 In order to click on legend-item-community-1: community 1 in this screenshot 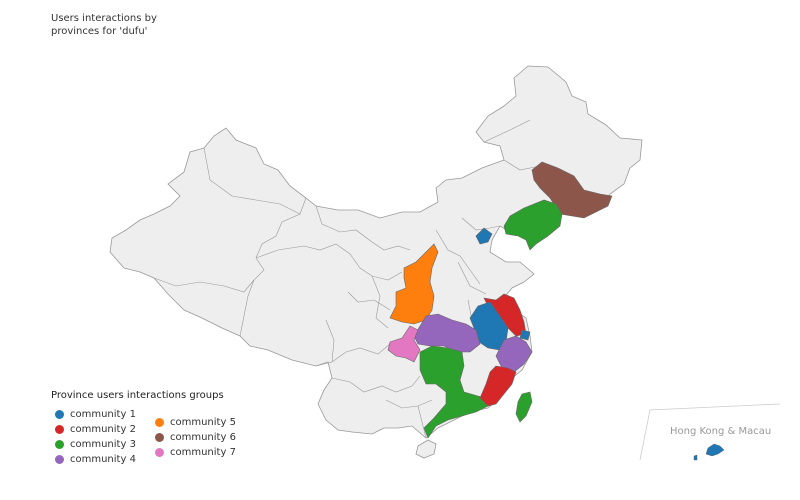, I will do `click(101, 414)`.